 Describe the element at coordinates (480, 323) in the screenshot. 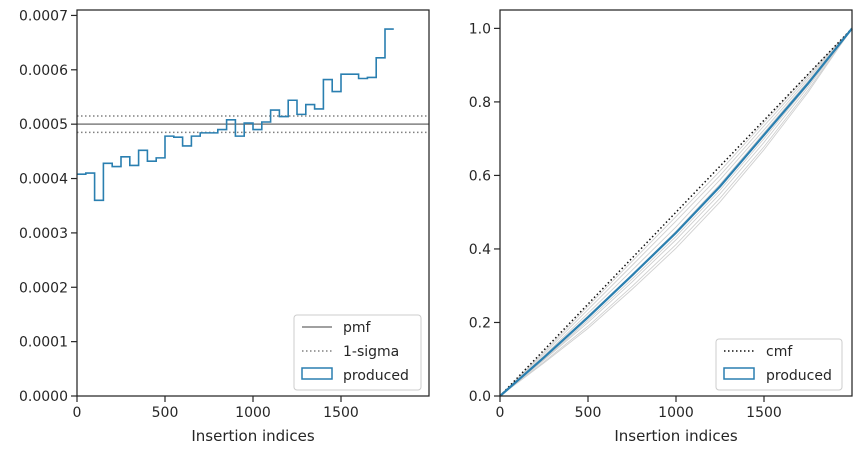

I see `y-tick-label: 0.2` at that location.